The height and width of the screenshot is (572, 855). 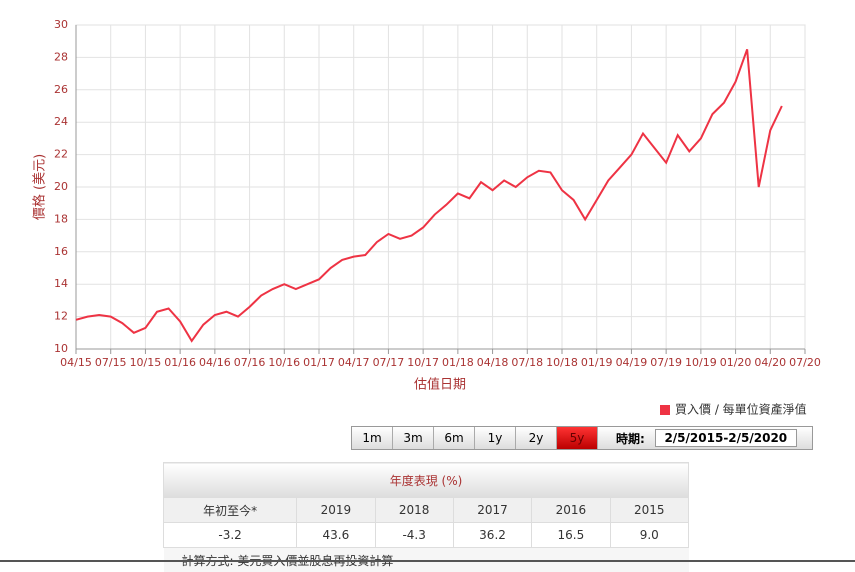 What do you see at coordinates (665, 410) in the screenshot?
I see `legend-swatch` at bounding box center [665, 410].